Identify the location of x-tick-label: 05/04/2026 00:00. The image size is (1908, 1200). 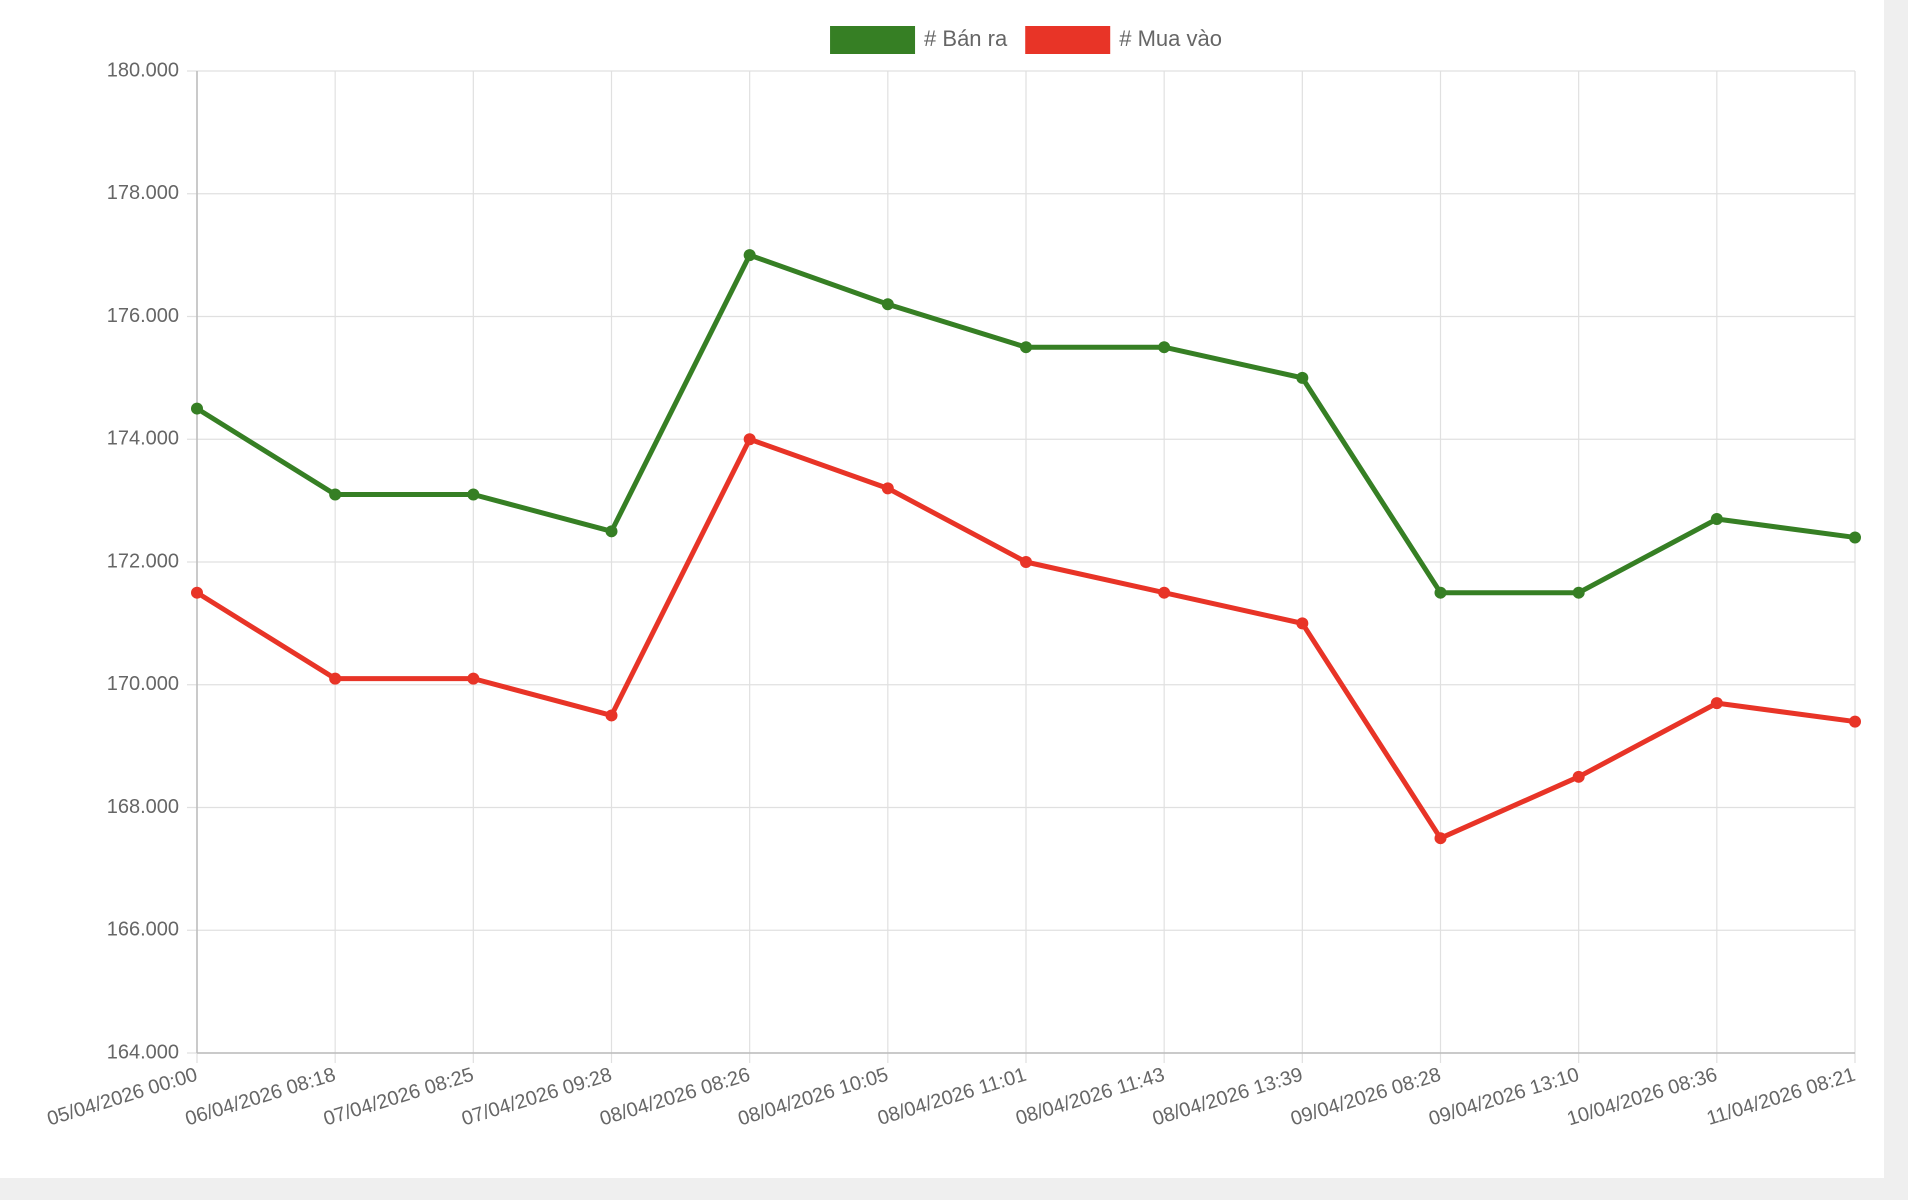
(122, 1097).